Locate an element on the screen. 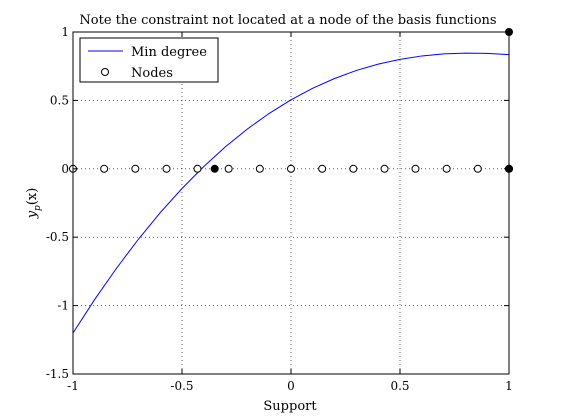 This screenshot has width=561, height=420. y-axis-title: yp(x) is located at coordinates (34, 204).